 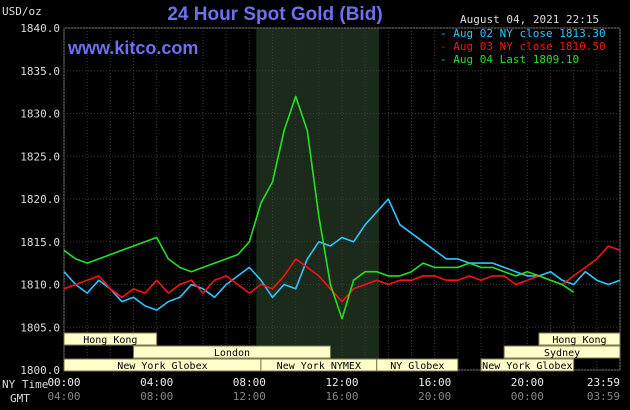 I want to click on y-tick-label: 1835.0, so click(x=40, y=71).